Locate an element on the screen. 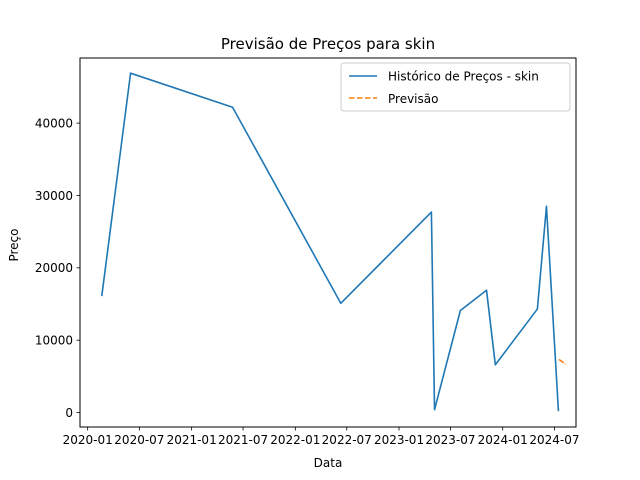 The image size is (640, 480). x-tick-label: 2024-07 is located at coordinates (554, 440).